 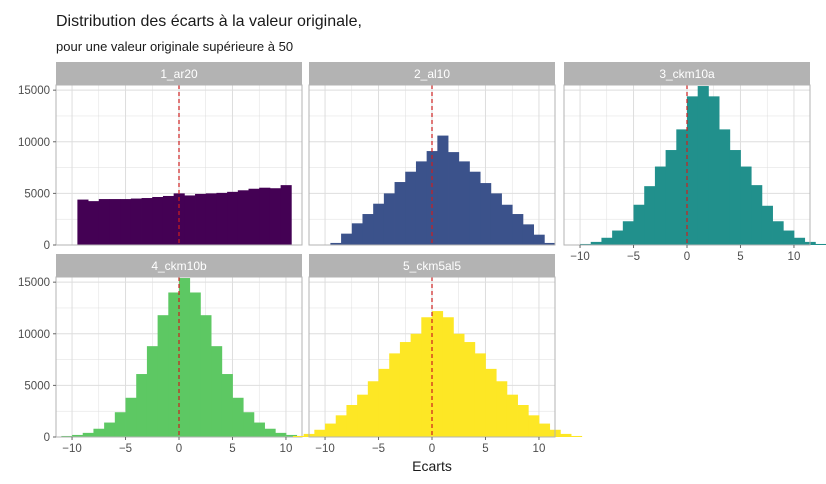 I want to click on facet-strip-label: 2_al10, so click(x=432, y=74).